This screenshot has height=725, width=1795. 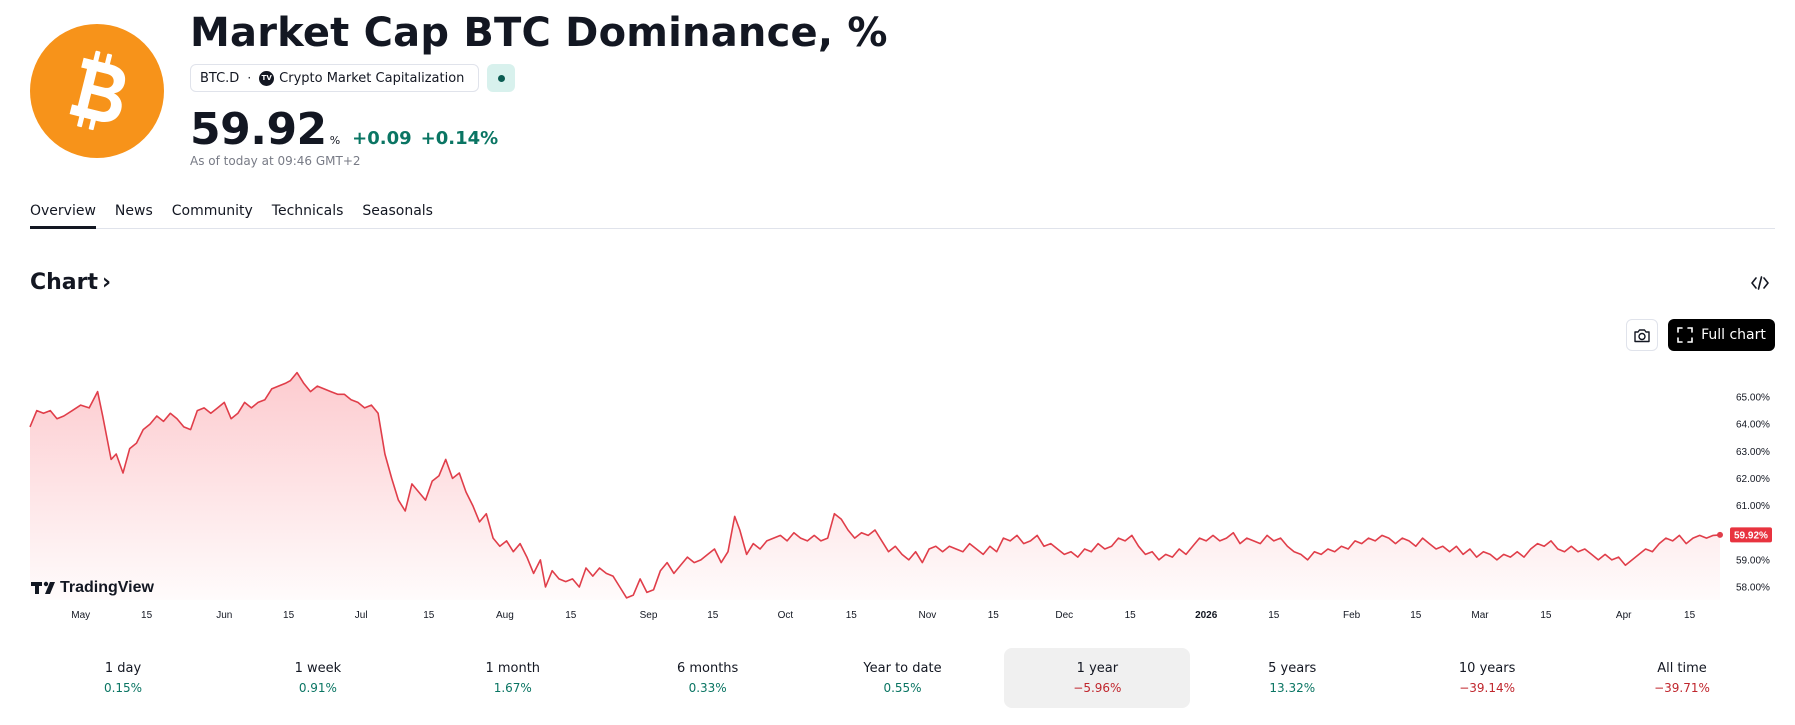 I want to click on tab-technicals: Technicals, so click(x=307, y=211).